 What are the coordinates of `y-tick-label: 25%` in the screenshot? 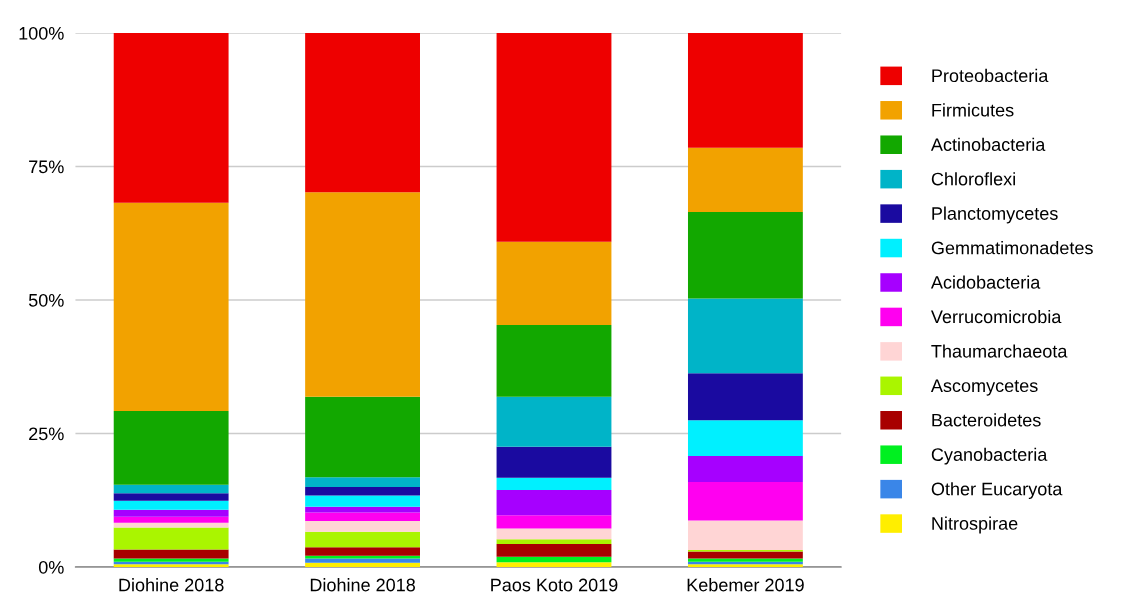 It's located at (46, 434).